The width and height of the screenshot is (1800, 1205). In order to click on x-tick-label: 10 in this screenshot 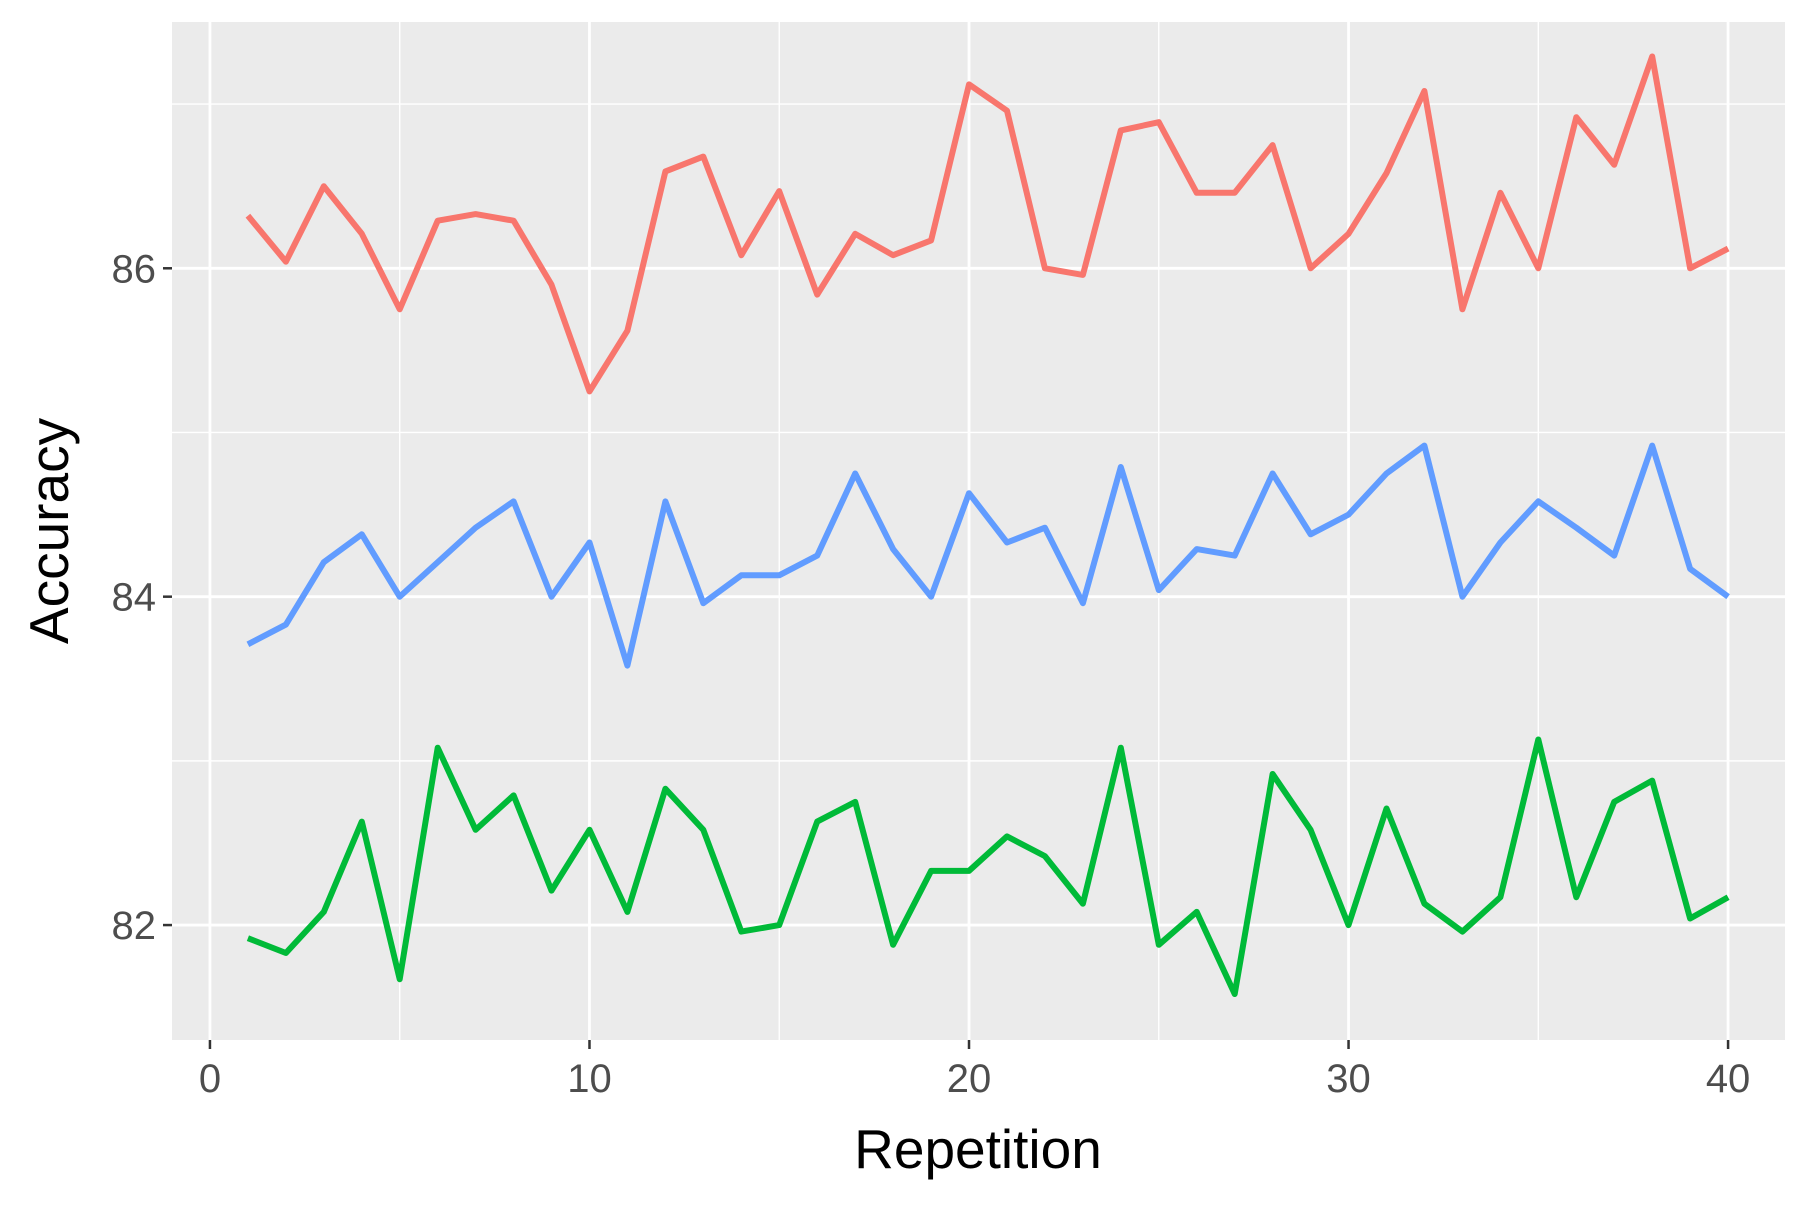, I will do `click(589, 1079)`.